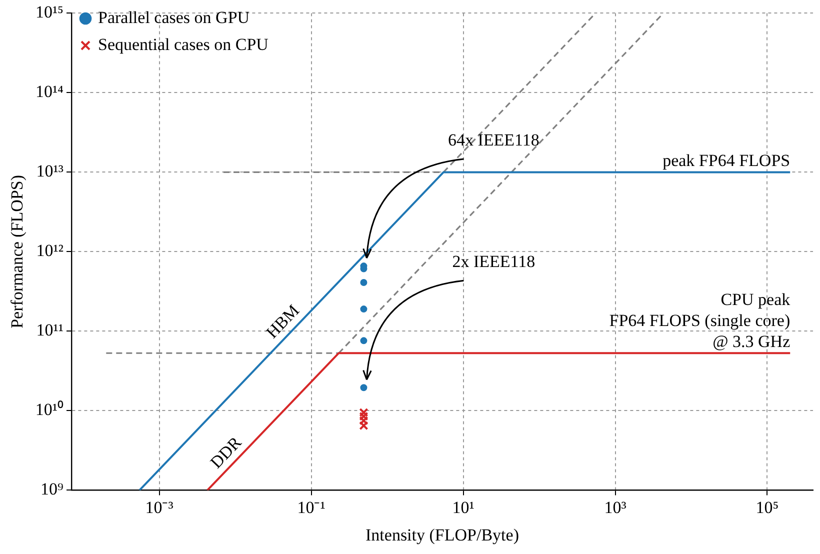 The width and height of the screenshot is (820, 554). Describe the element at coordinates (50, 250) in the screenshot. I see `y-tick-label: 10¹²` at that location.